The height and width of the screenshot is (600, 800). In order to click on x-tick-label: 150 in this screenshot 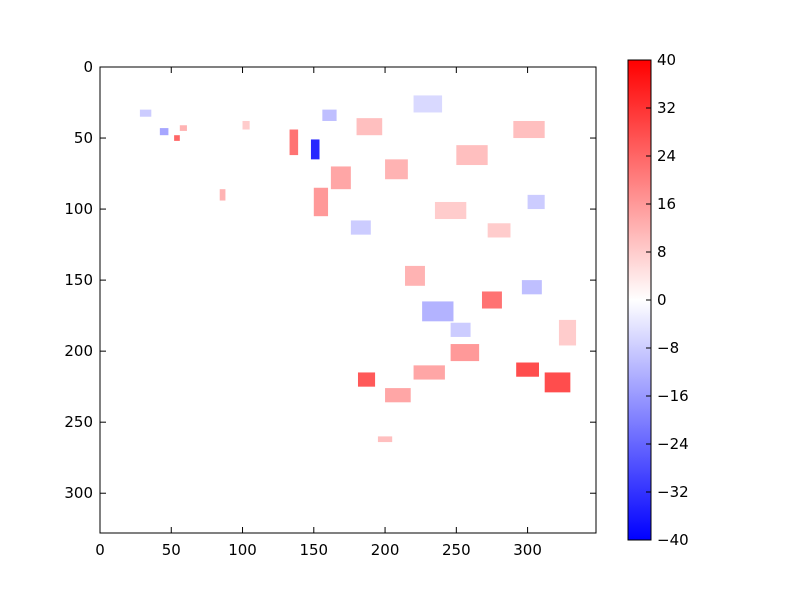, I will do `click(313, 550)`.